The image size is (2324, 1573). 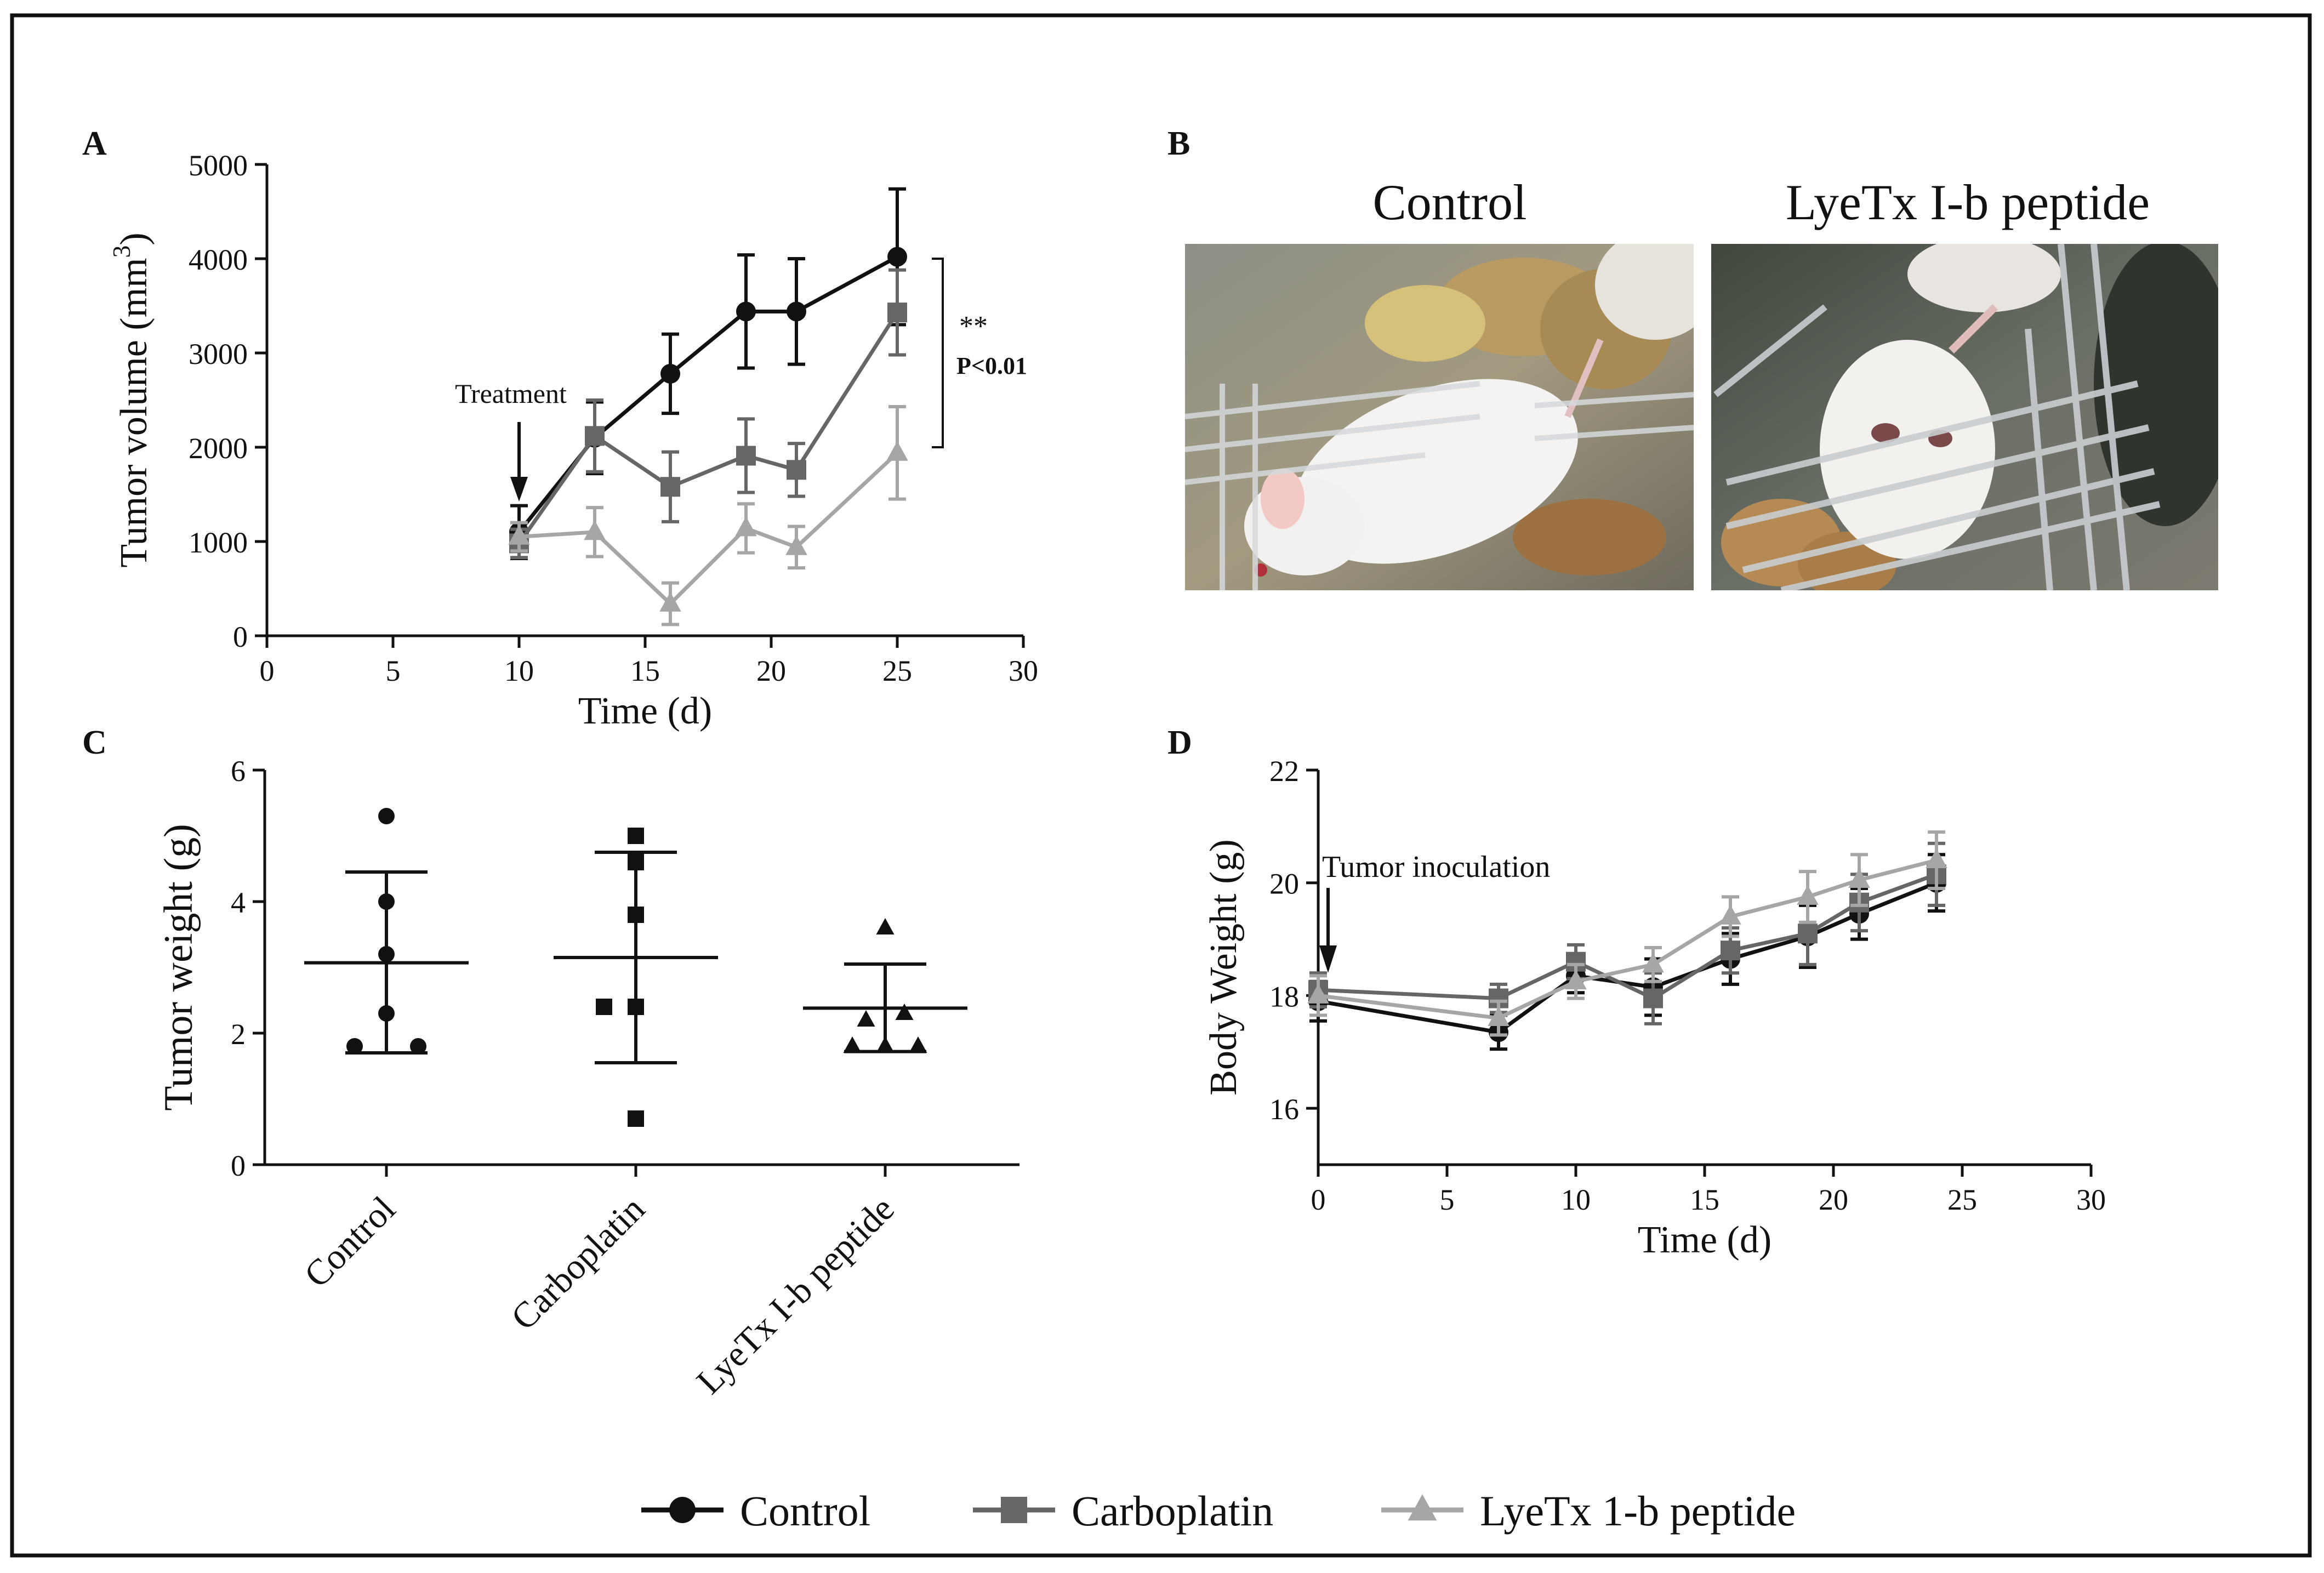 I want to click on legend-label: Control, so click(x=805, y=1511).